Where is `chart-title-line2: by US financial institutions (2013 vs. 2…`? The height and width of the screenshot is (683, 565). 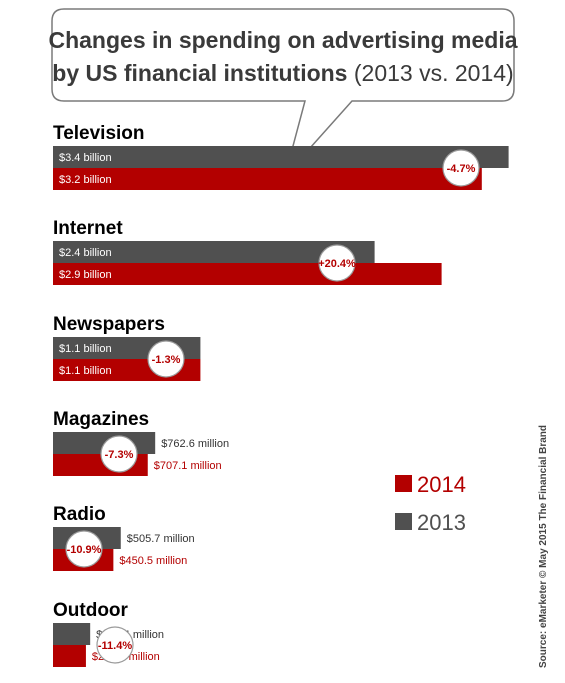
chart-title-line2: by US financial institutions (2013 vs. 2… is located at coordinates (282, 73).